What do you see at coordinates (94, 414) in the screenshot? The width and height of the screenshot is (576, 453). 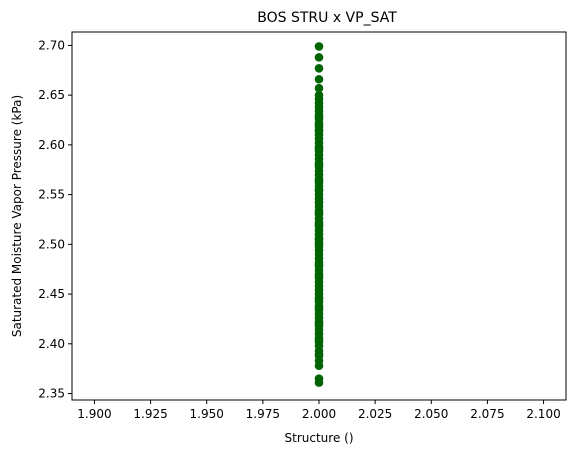 I see `x-tick-label: 1.900` at bounding box center [94, 414].